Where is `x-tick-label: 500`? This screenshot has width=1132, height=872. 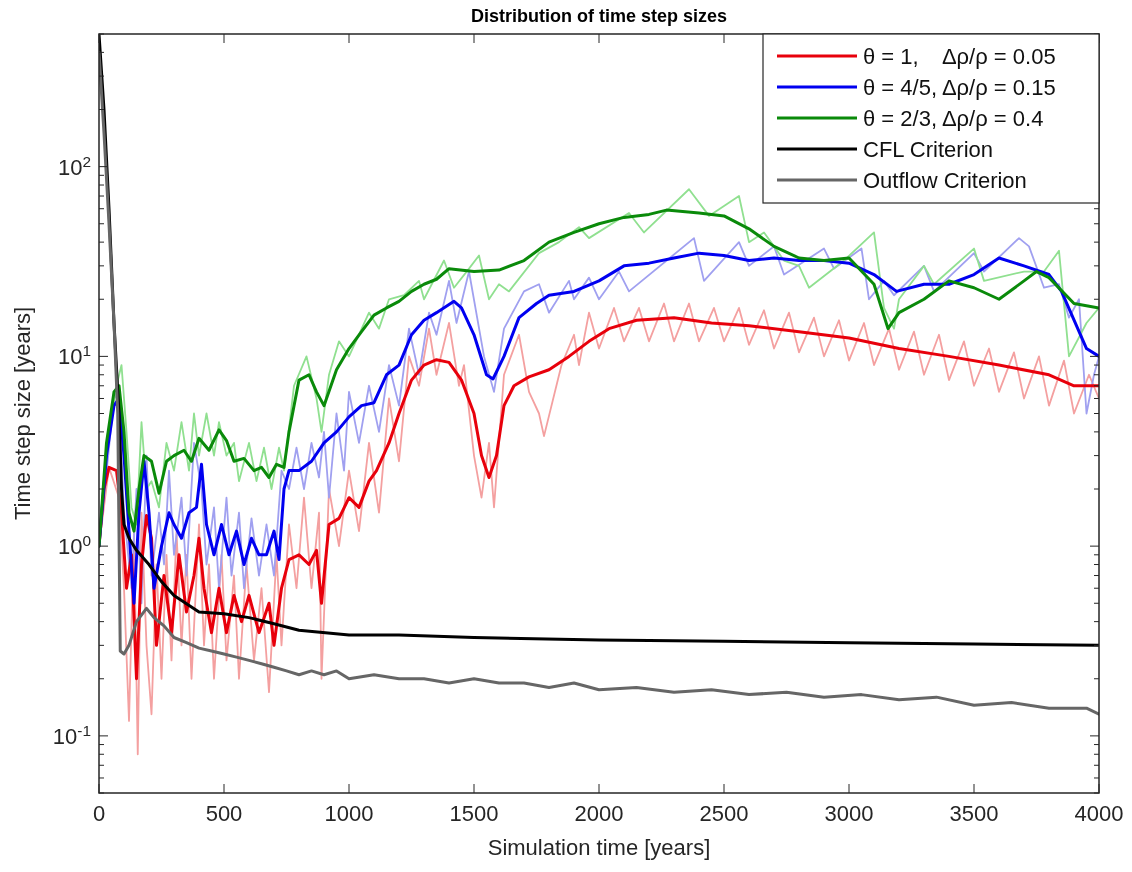 x-tick-label: 500 is located at coordinates (224, 813).